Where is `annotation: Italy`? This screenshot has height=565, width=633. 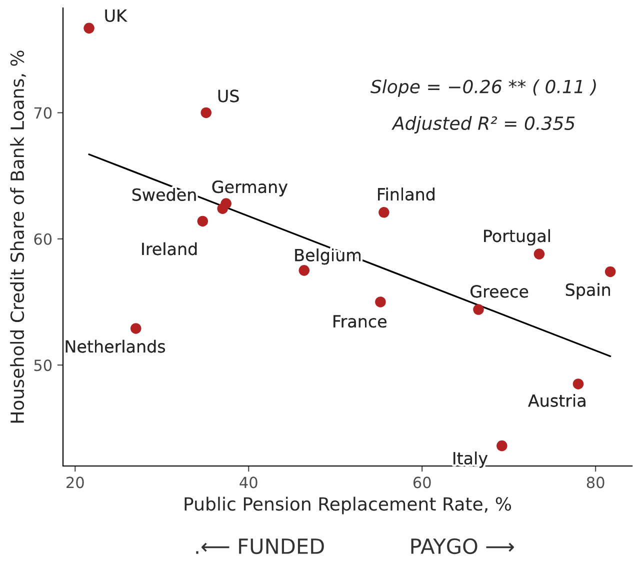 annotation: Italy is located at coordinates (471, 460).